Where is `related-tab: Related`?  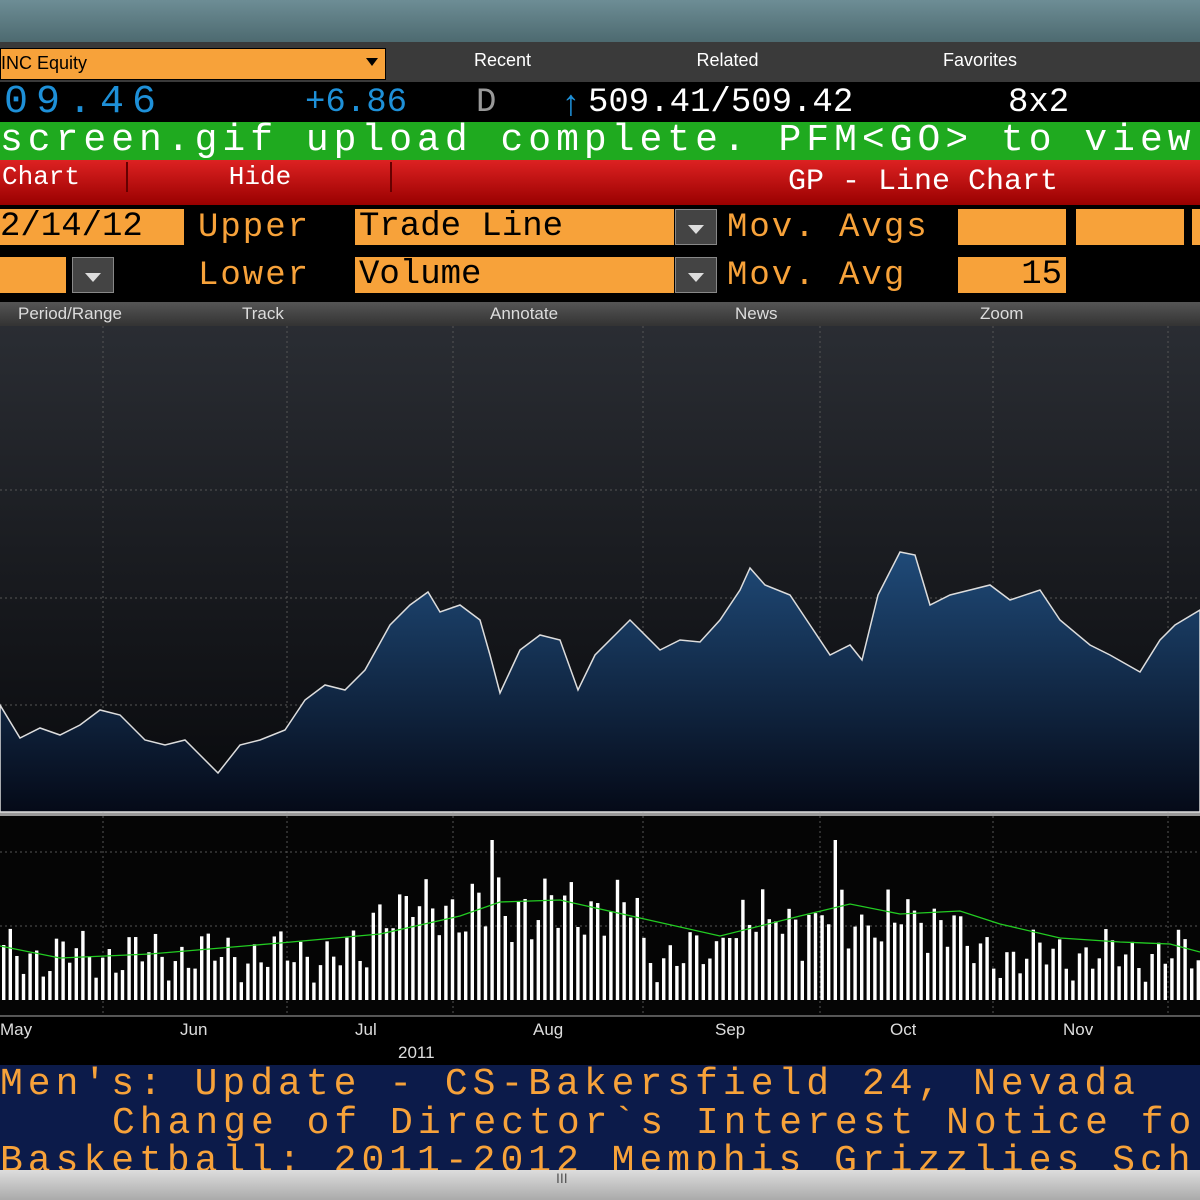 related-tab: Related is located at coordinates (727, 60).